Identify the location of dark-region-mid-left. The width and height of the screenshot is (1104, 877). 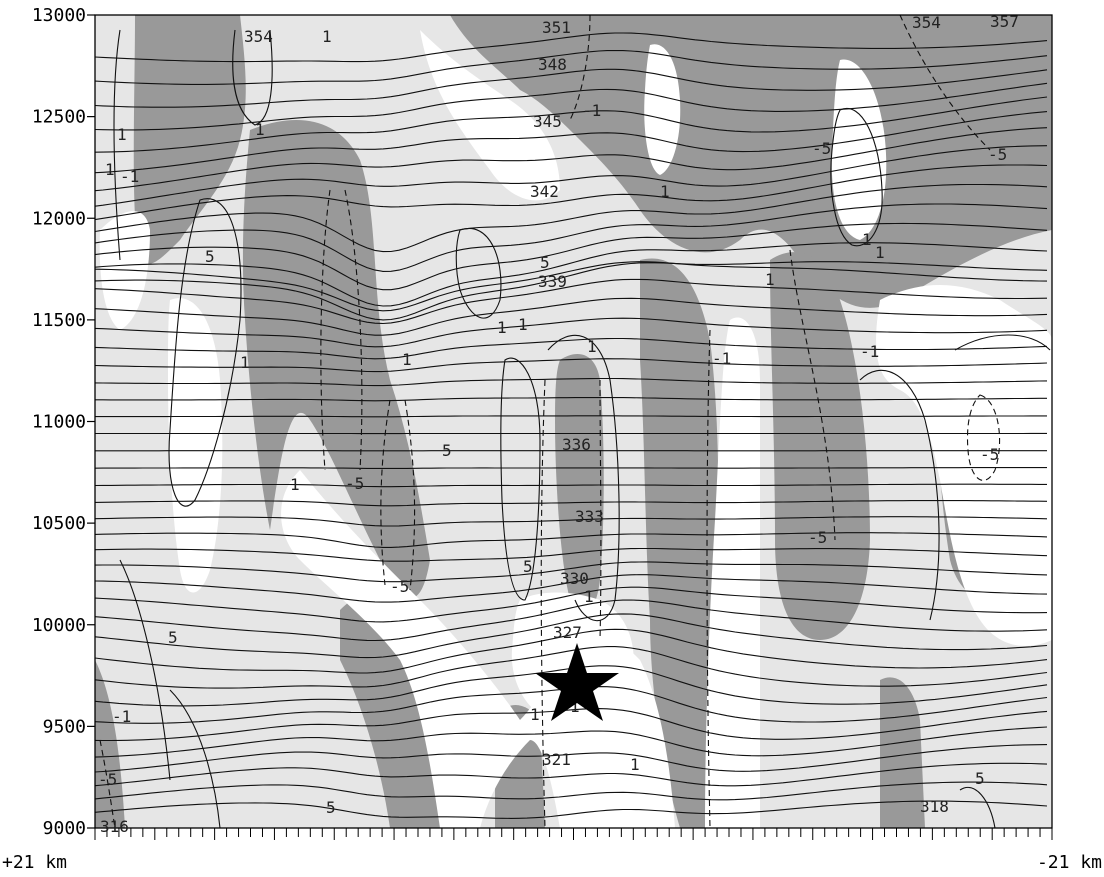
(336, 359).